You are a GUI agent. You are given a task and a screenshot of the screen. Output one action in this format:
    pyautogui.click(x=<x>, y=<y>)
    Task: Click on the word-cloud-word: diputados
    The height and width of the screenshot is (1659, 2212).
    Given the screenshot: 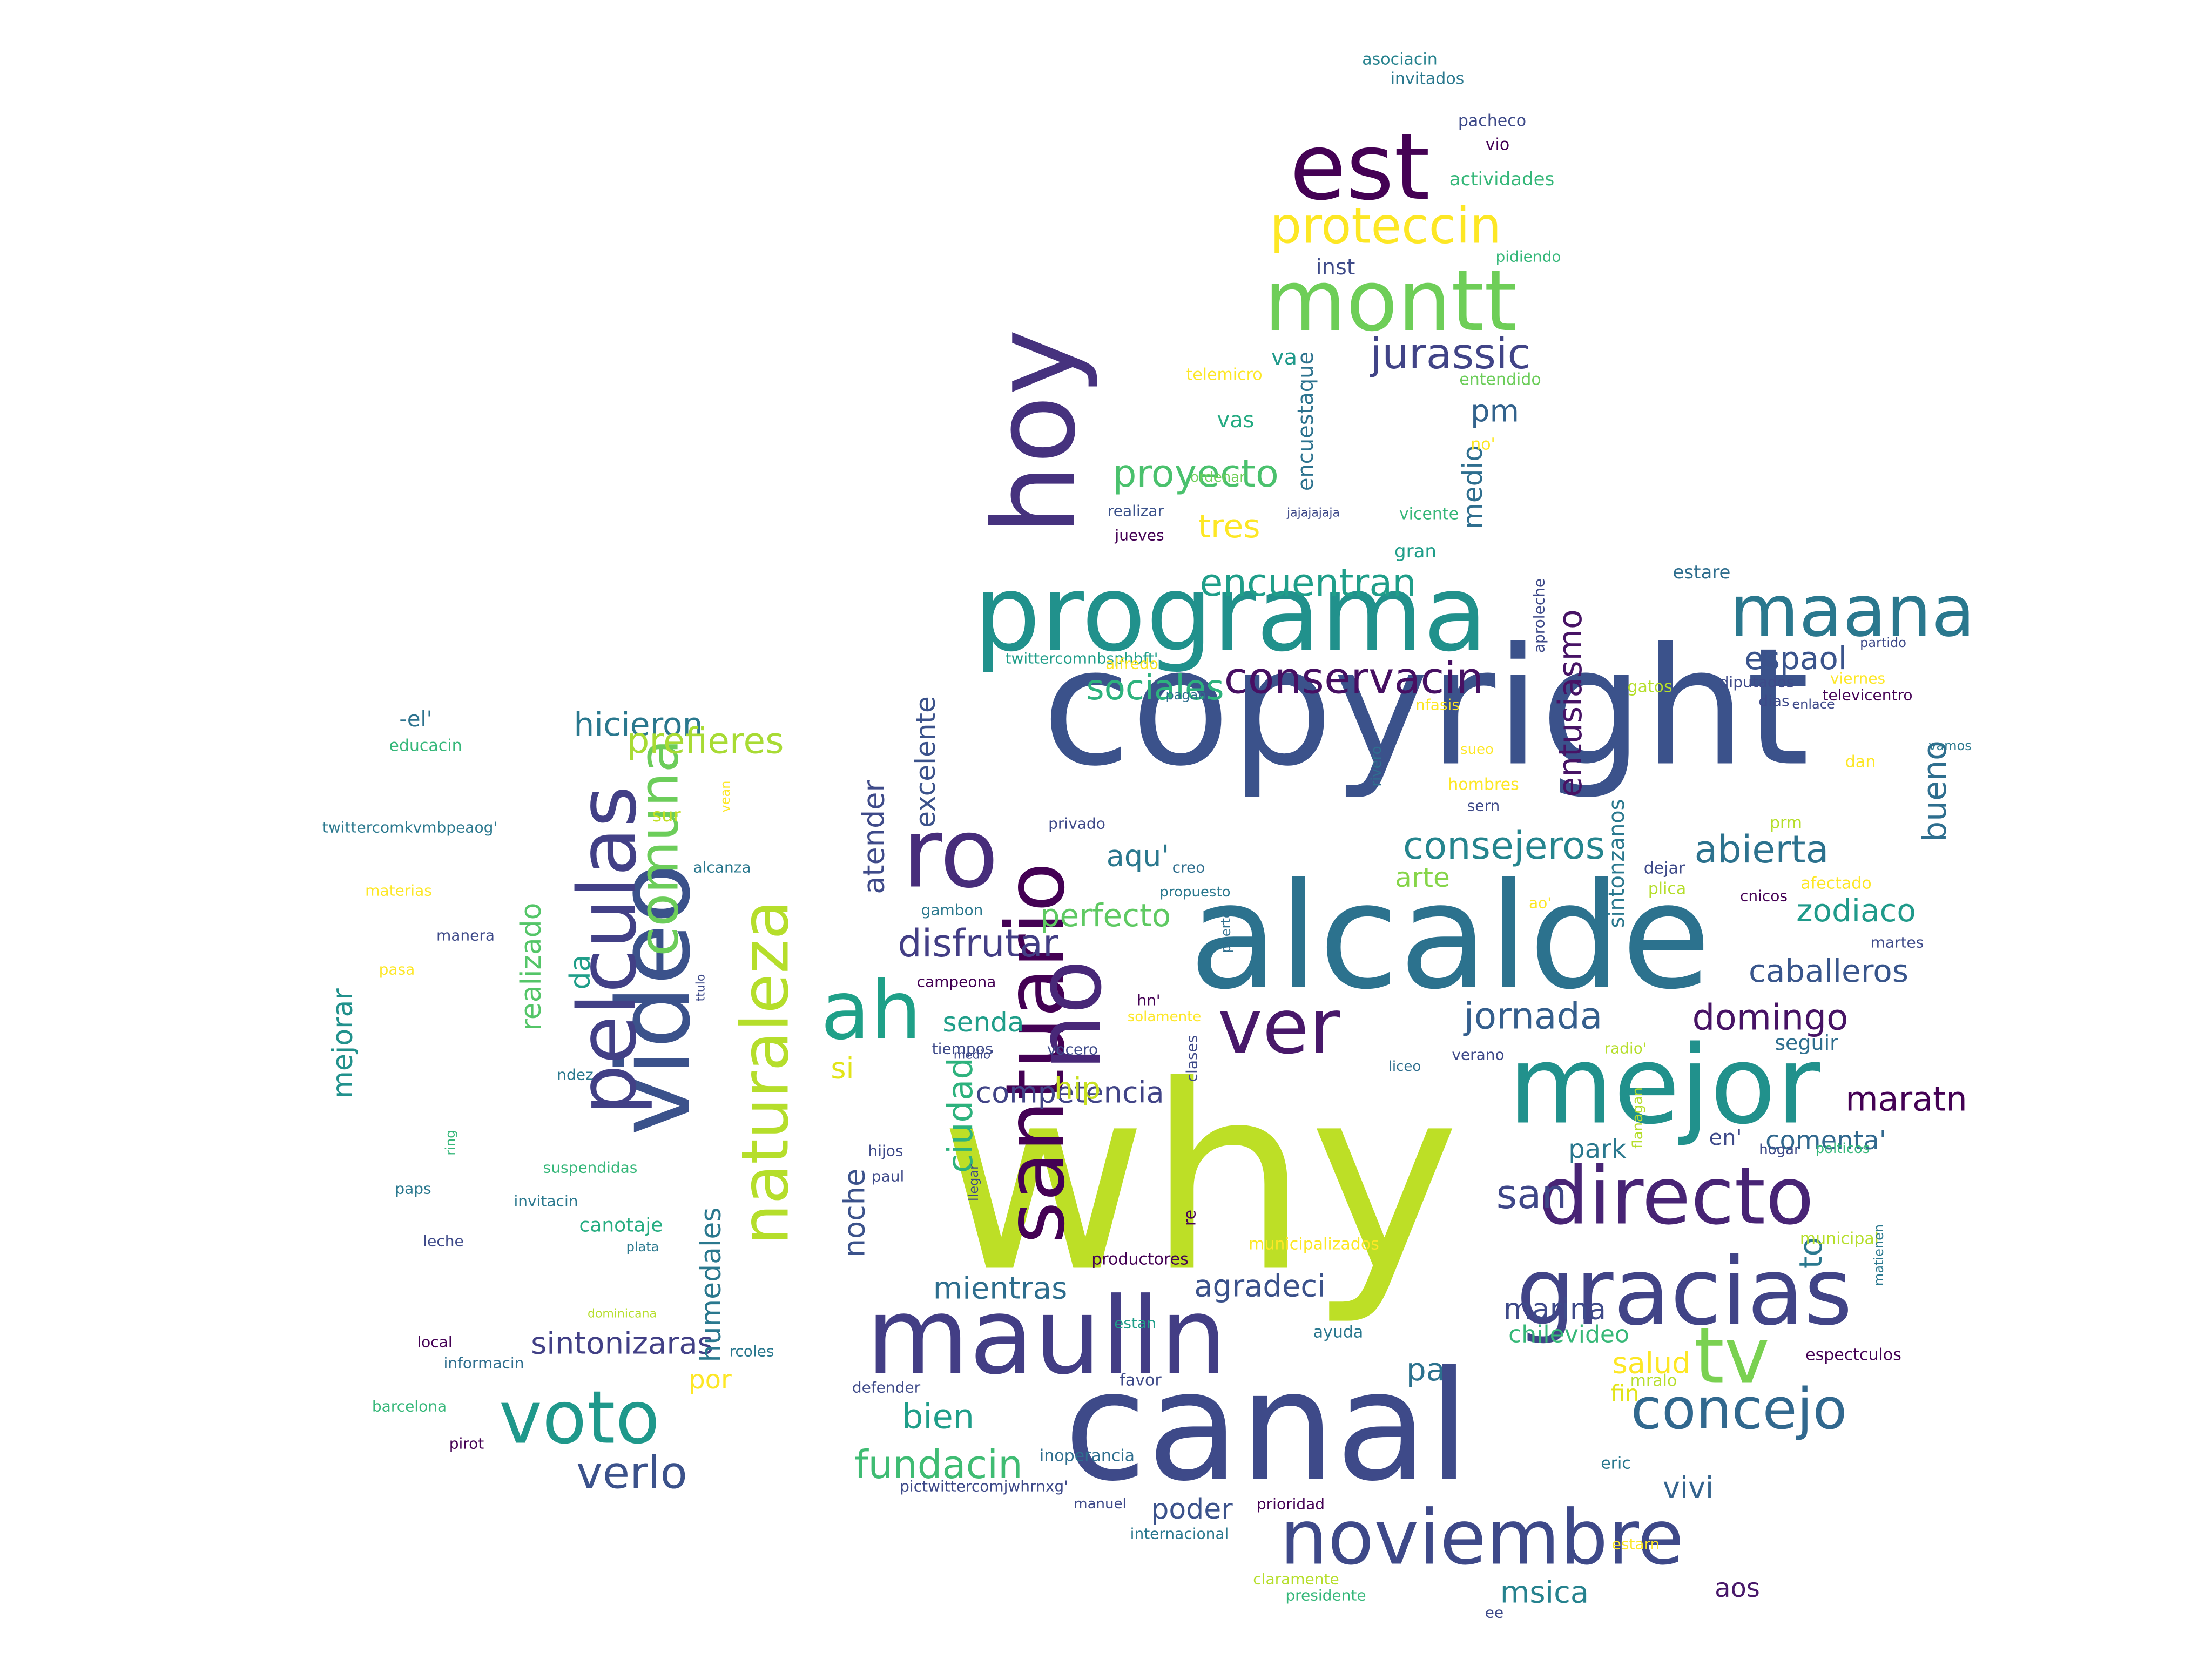 What is the action you would take?
    pyautogui.click(x=1757, y=682)
    